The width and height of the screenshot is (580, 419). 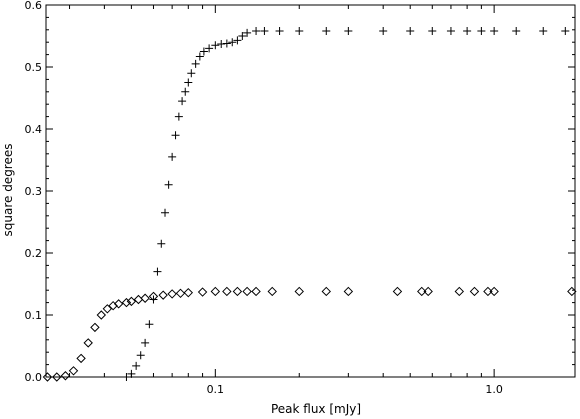 What do you see at coordinates (34, 129) in the screenshot?
I see `y-tick-label: 0.4` at bounding box center [34, 129].